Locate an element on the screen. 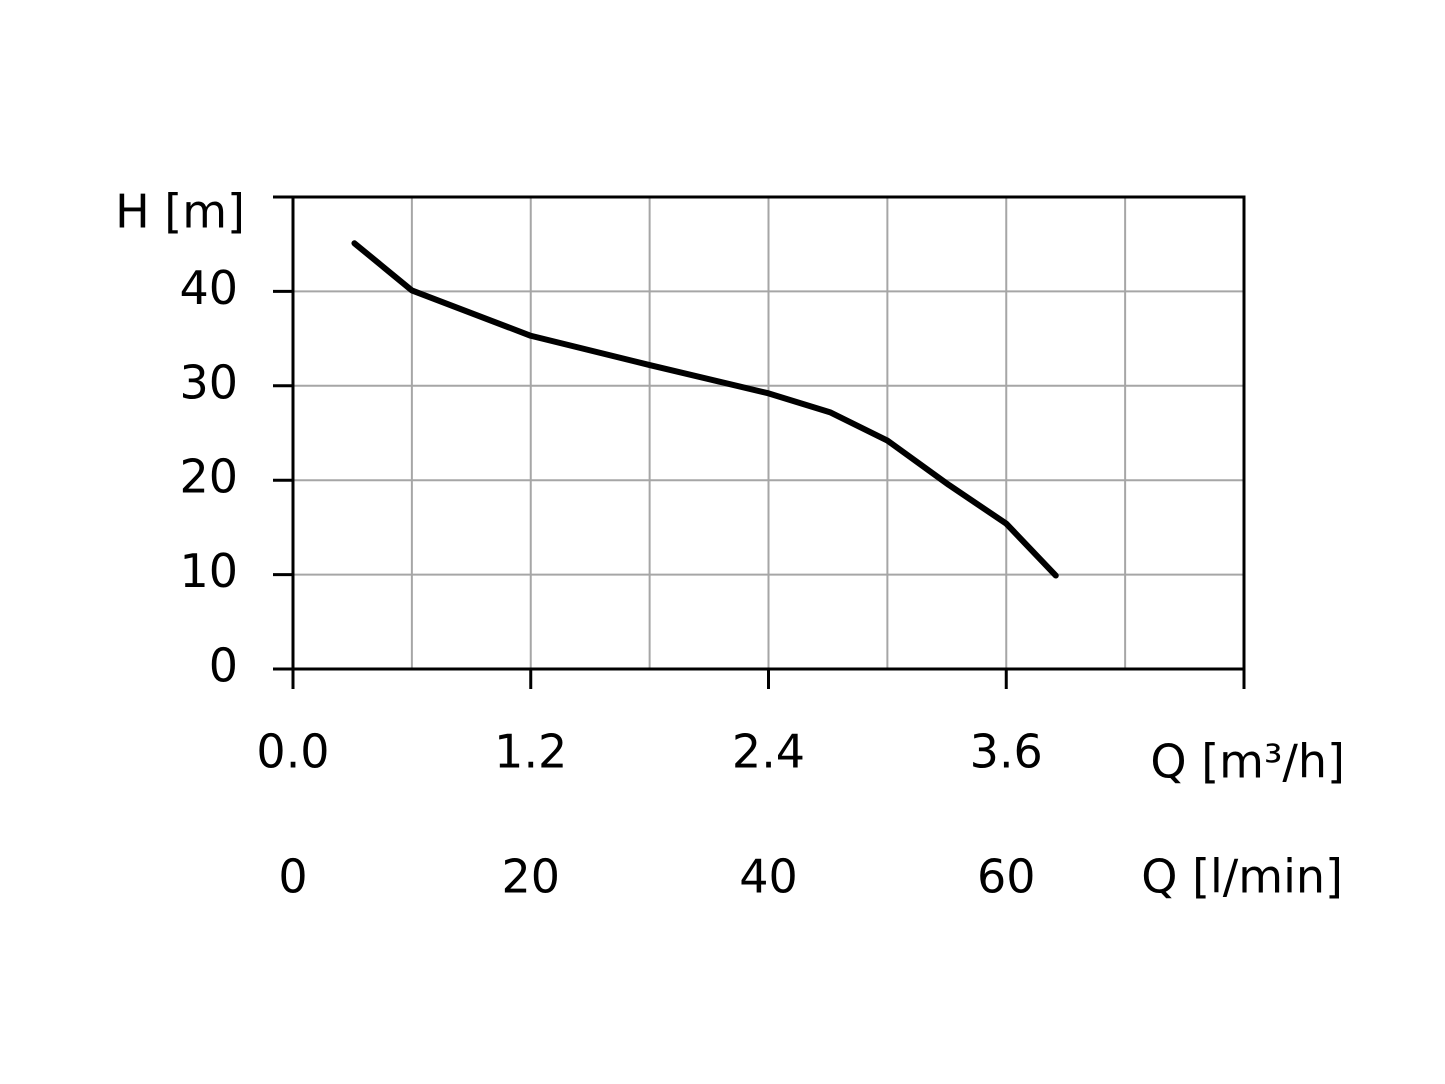 The image size is (1445, 1084). x-tick-label: 2.4 is located at coordinates (768, 752).